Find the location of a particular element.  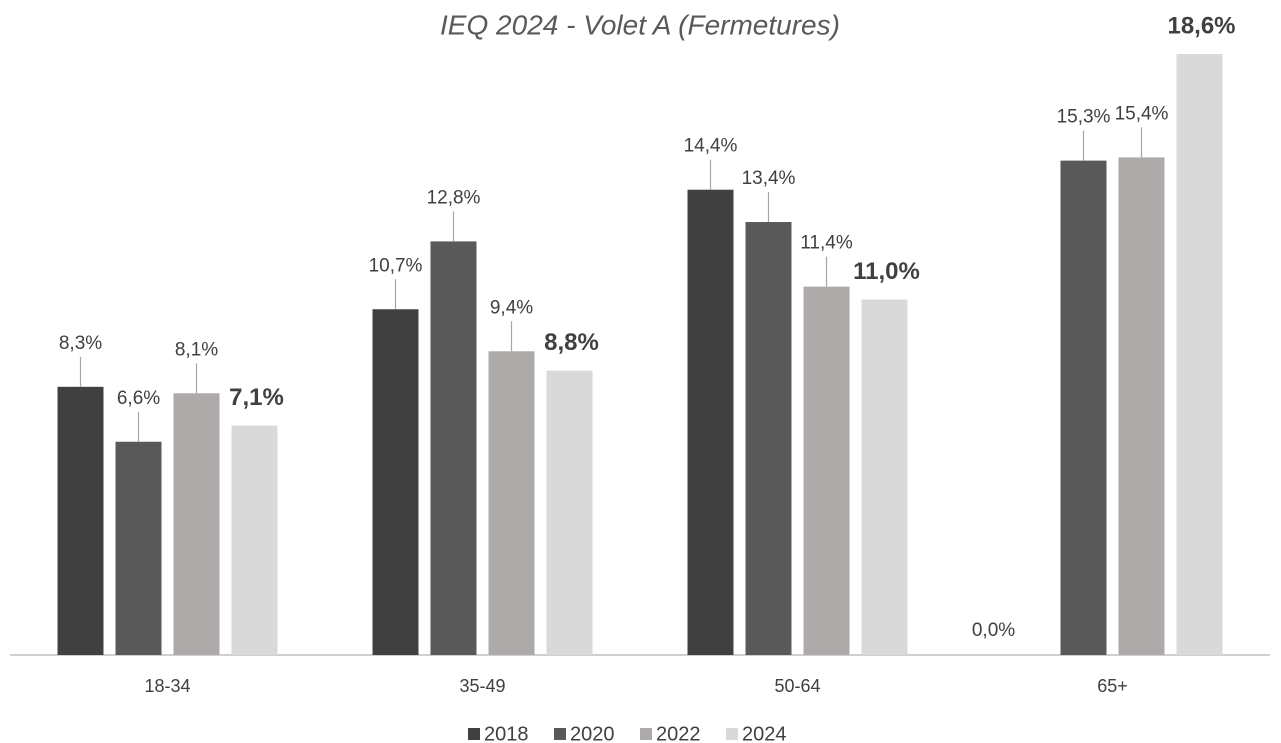

x-tick-label: 18-34 is located at coordinates (167, 686).